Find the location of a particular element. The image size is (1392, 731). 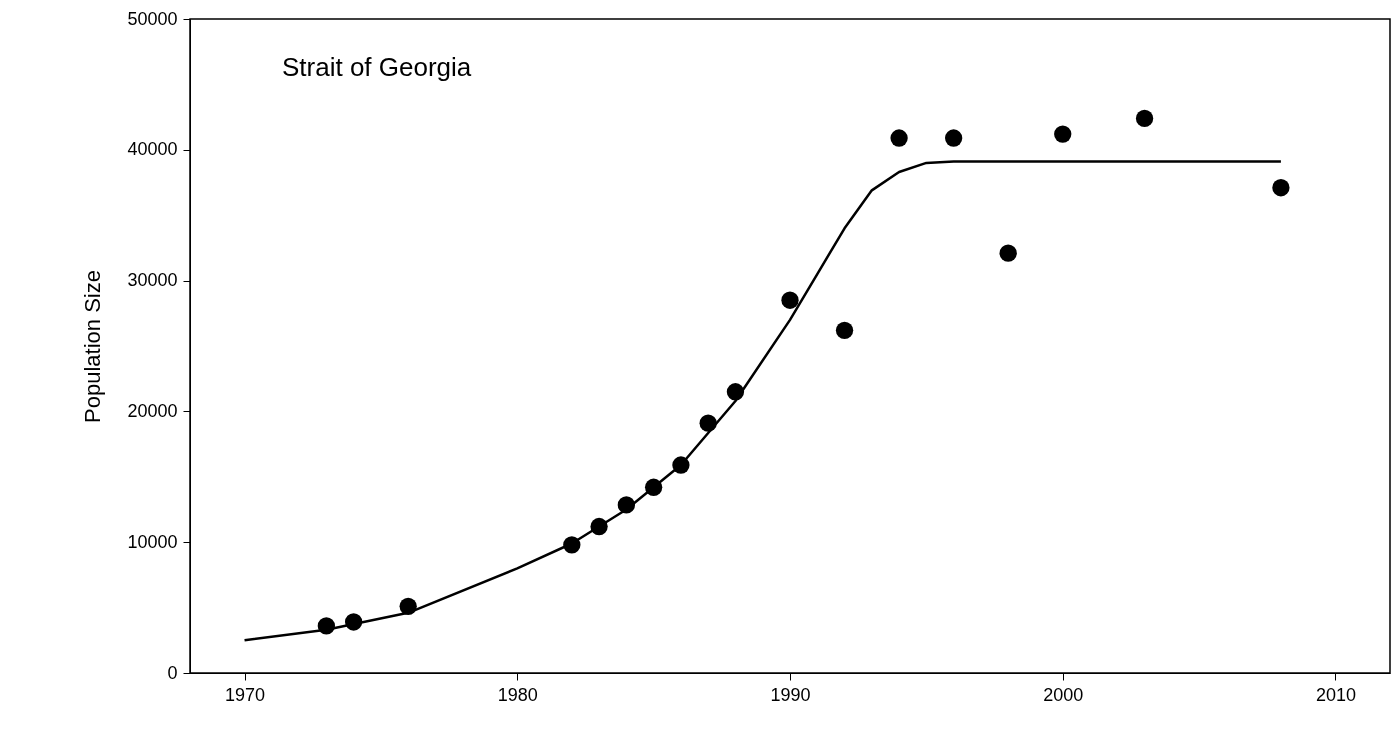

y-tick-label: 30000 is located at coordinates (152, 280).